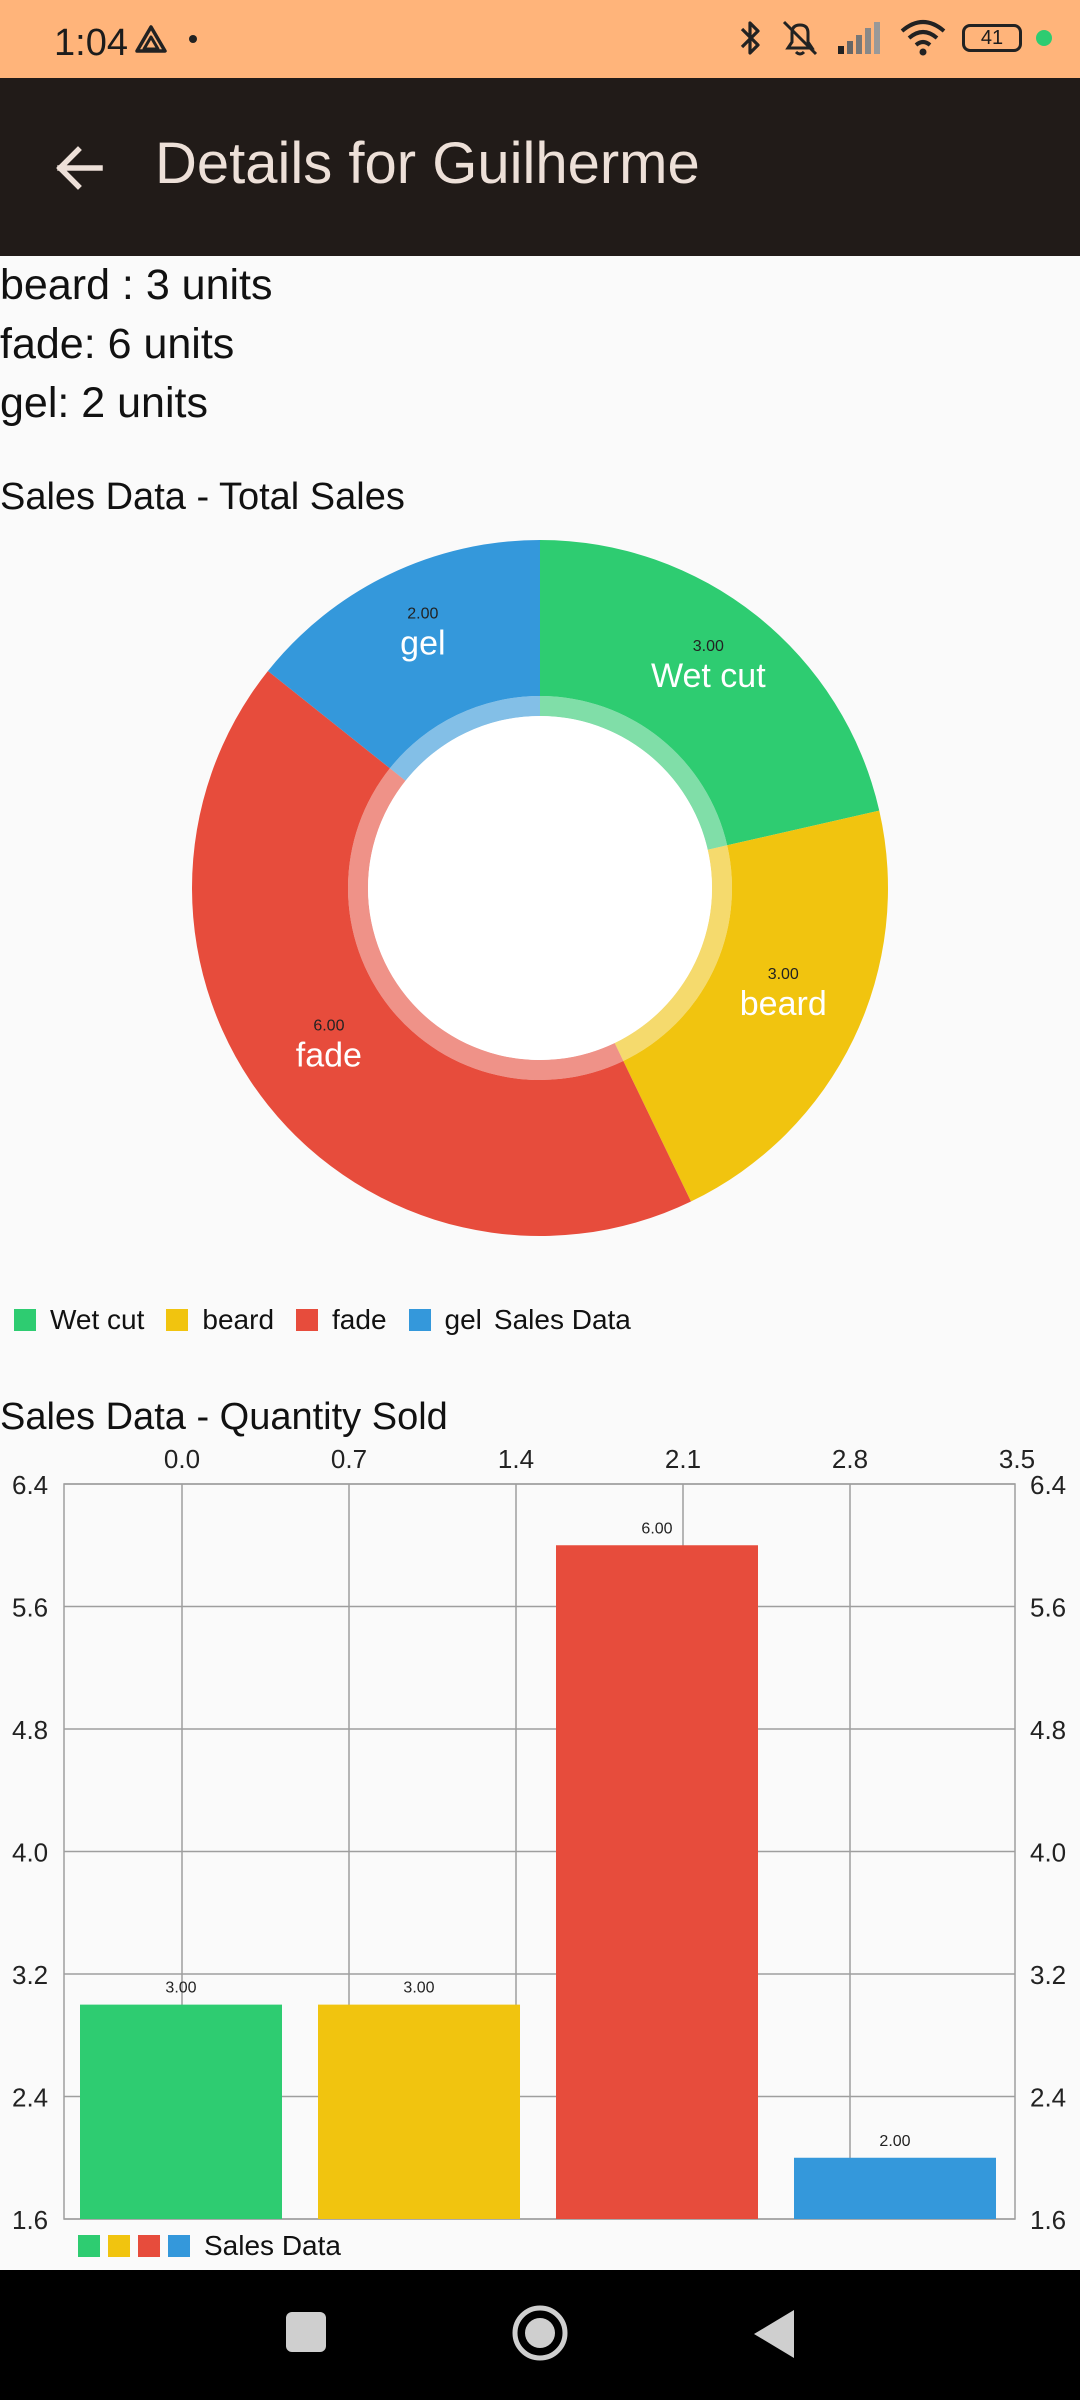 Image resolution: width=1080 pixels, height=2400 pixels. What do you see at coordinates (708, 646) in the screenshot?
I see `pie-value-label-wet-cut: 3.00` at bounding box center [708, 646].